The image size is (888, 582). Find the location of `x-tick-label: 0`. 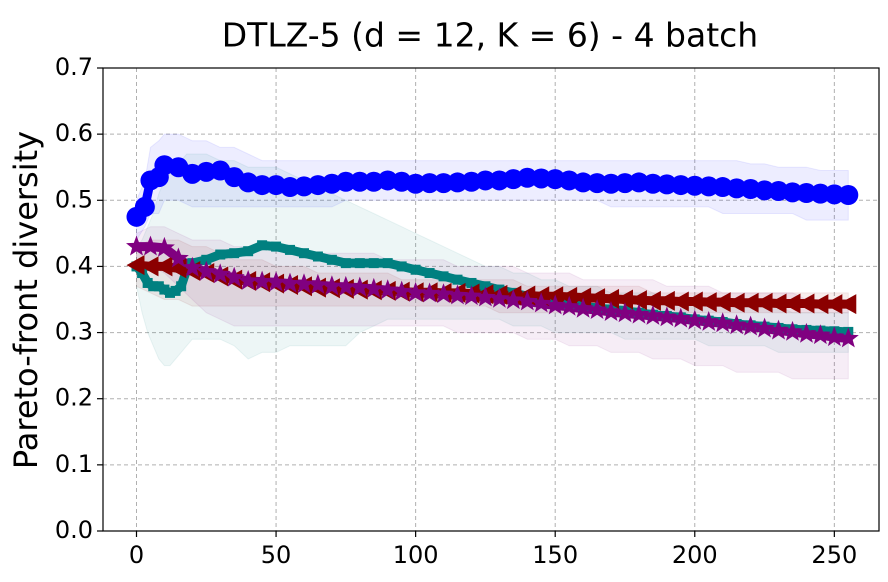

x-tick-label: 0 is located at coordinates (136, 555).